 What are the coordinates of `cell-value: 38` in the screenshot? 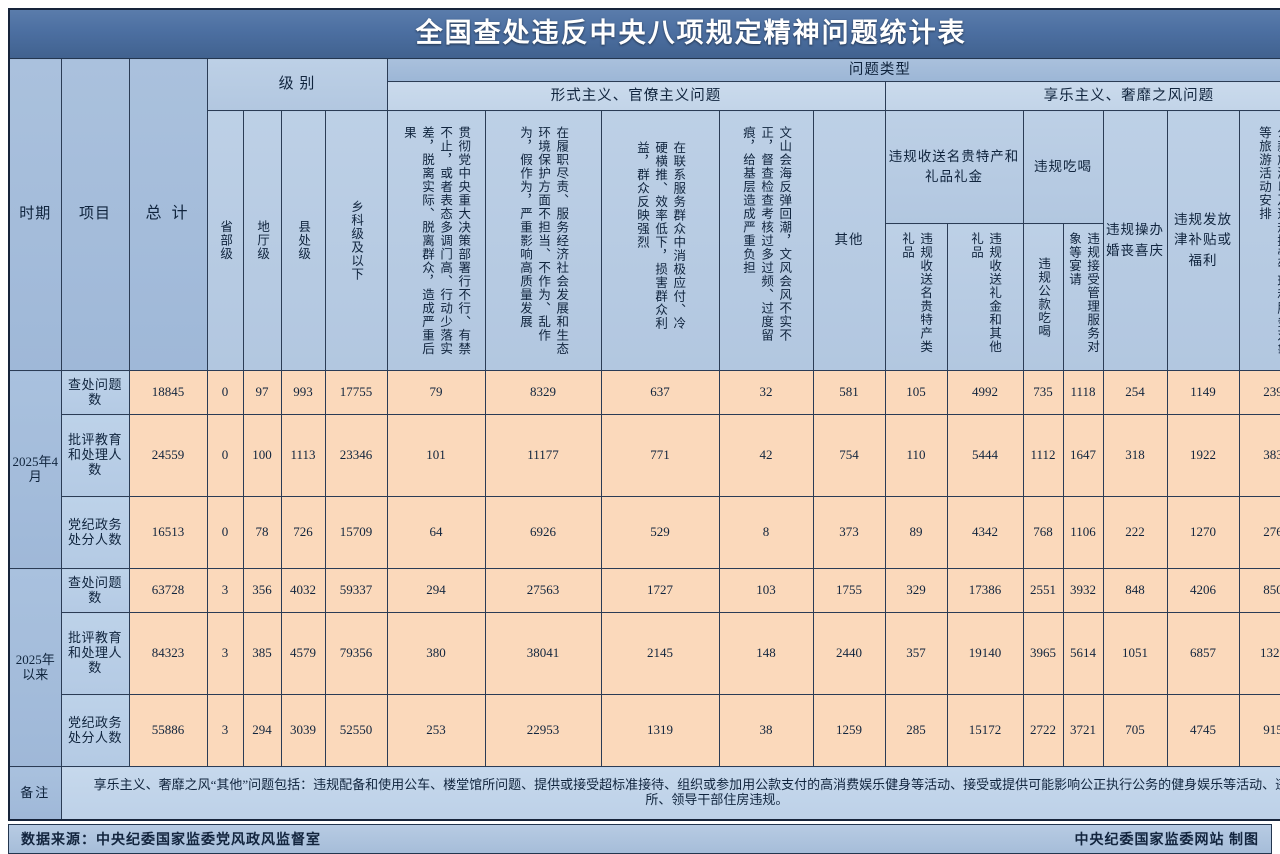 It's located at (766, 731).